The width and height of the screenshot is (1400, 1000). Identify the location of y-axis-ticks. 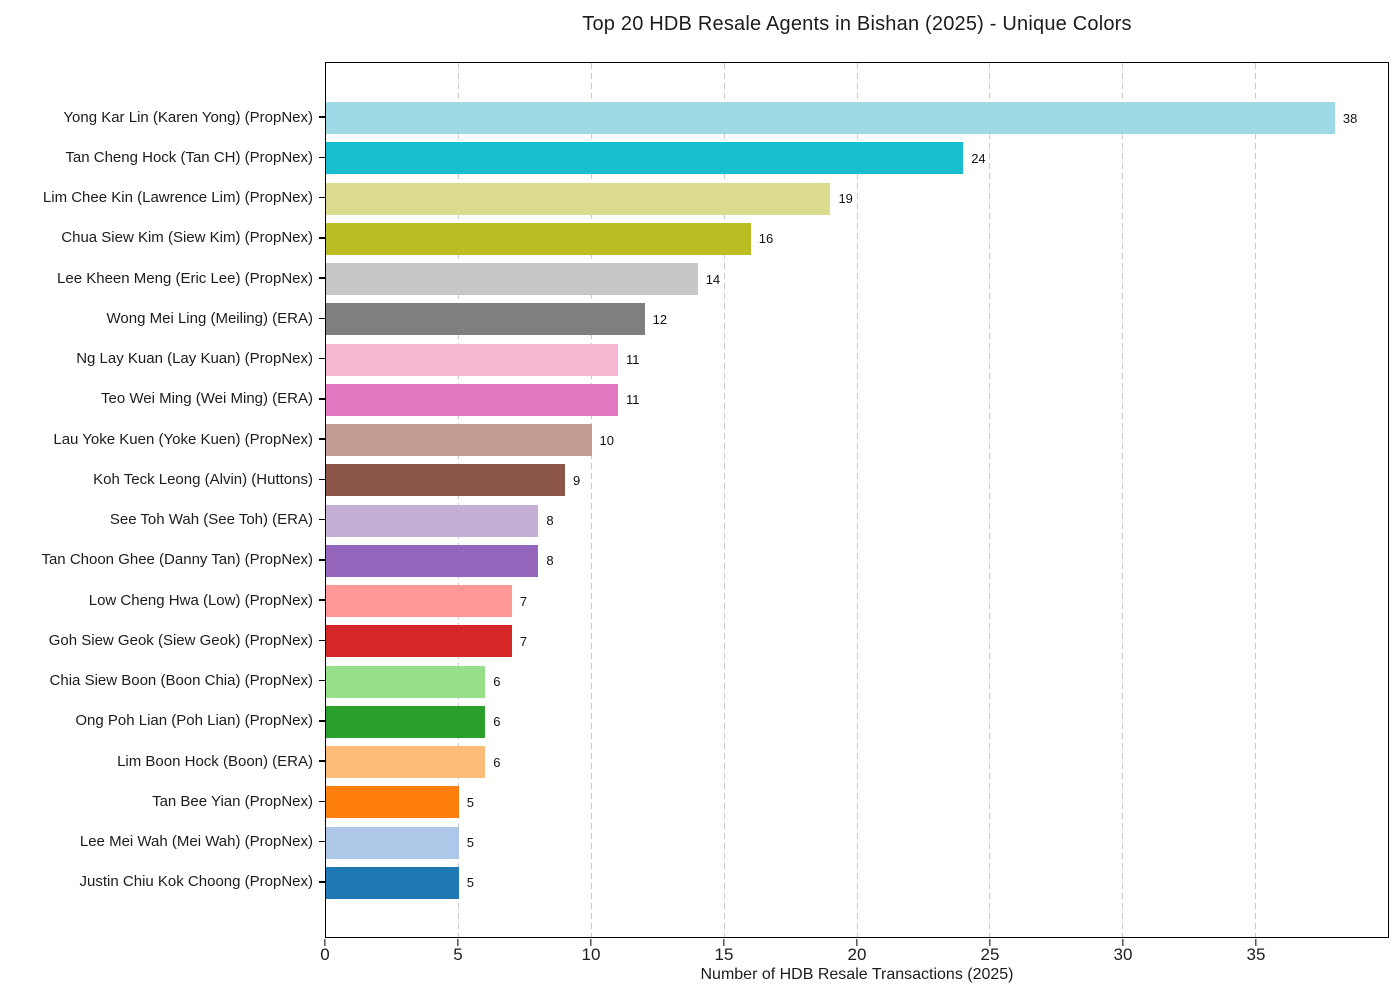
(321, 499).